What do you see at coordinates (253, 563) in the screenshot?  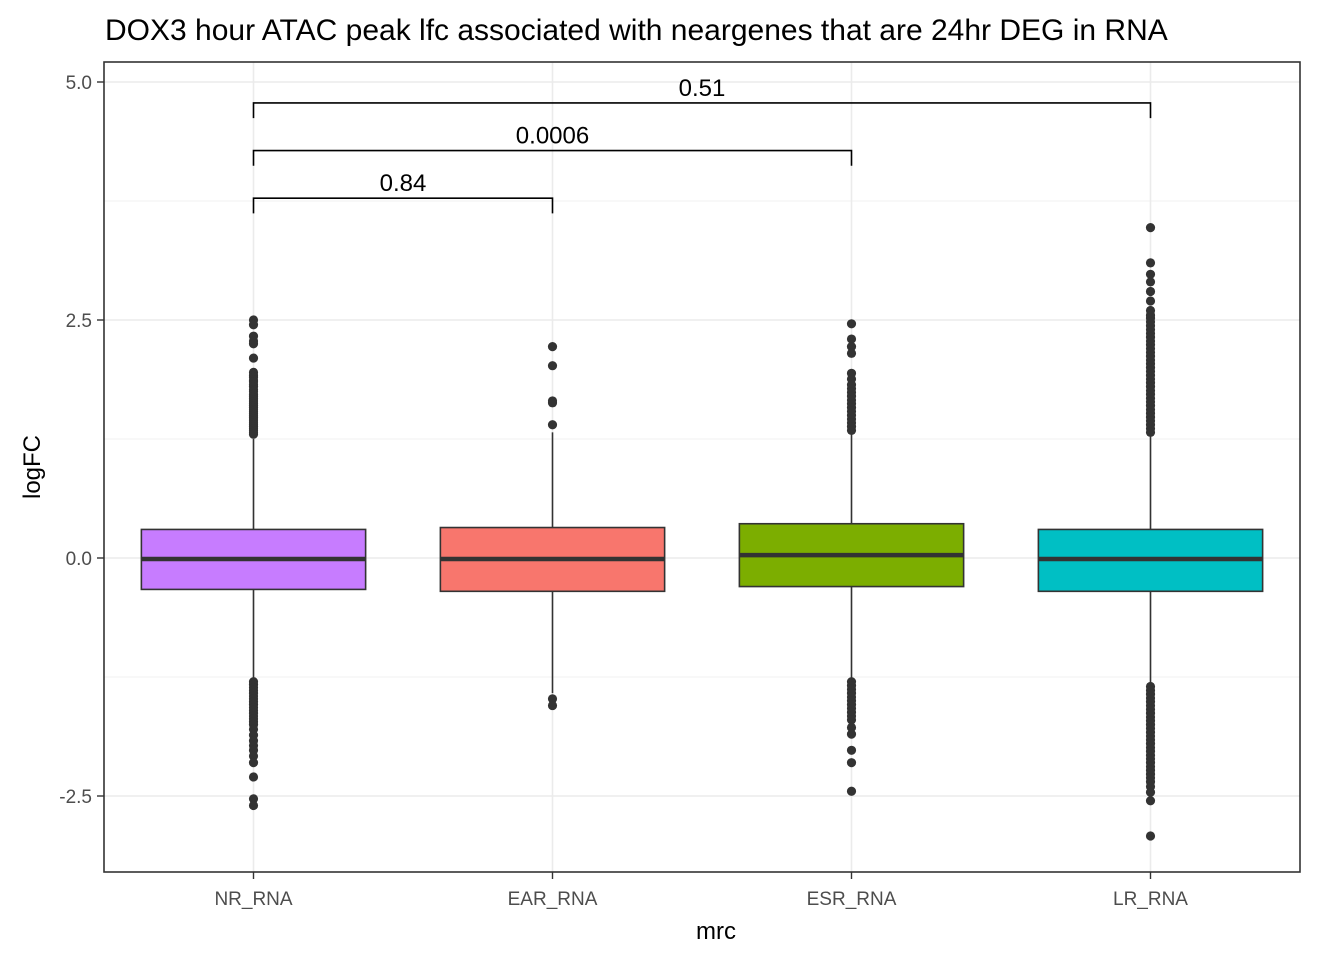 I see `box-nr-rna` at bounding box center [253, 563].